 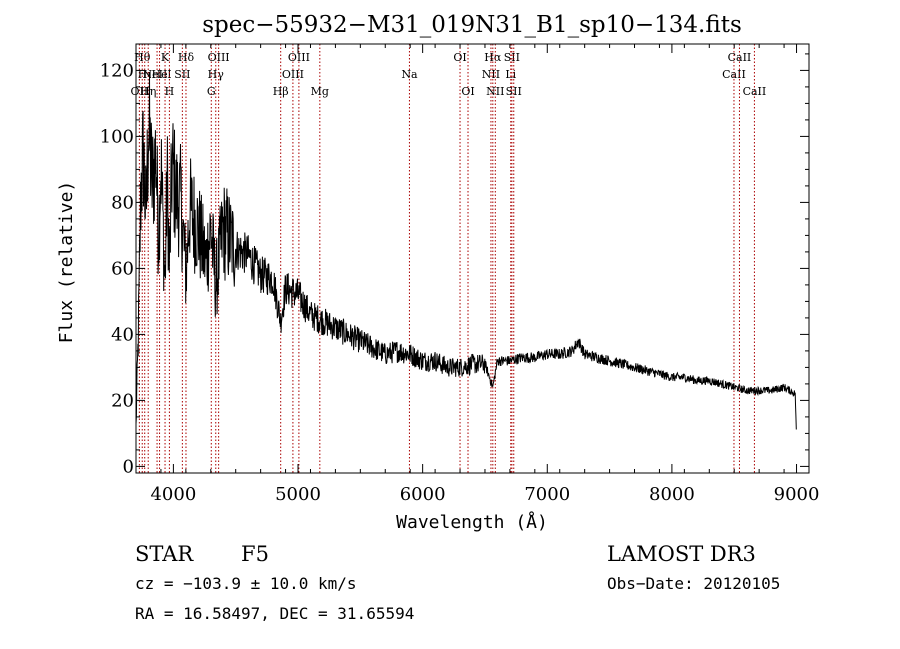 I want to click on redshift-velocity: cz = −103.9 ± 10.0 km/s, so click(x=246, y=583).